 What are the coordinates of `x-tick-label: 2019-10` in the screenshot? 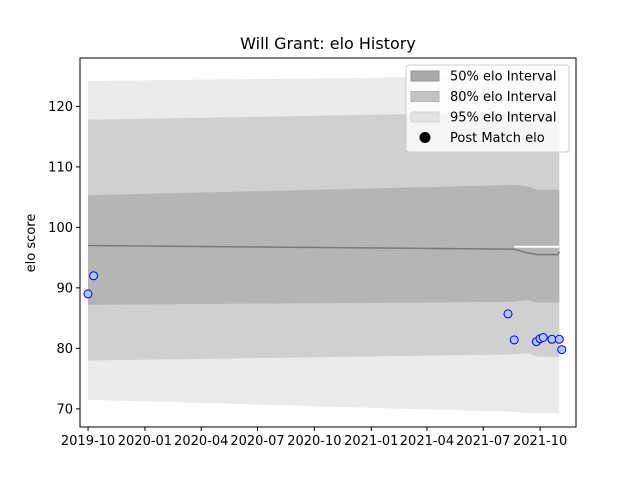 It's located at (88, 441).